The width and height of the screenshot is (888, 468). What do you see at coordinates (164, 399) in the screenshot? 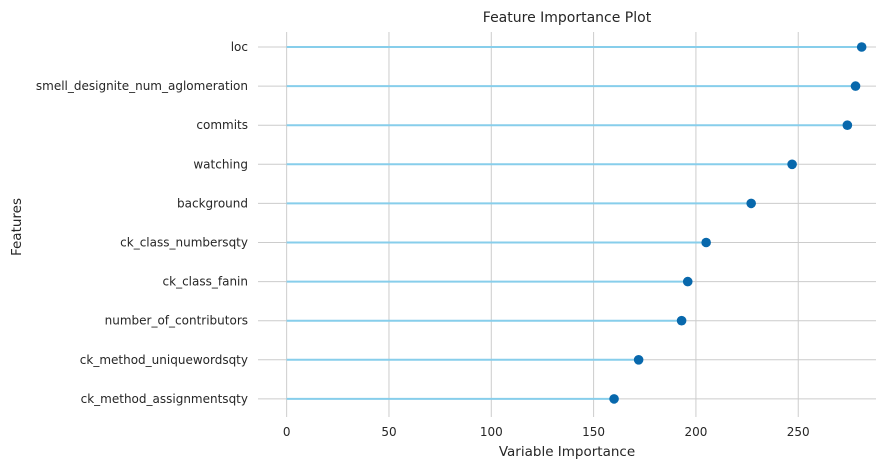
I see `y-tick-label: ck_method_assignmentsqty` at bounding box center [164, 399].